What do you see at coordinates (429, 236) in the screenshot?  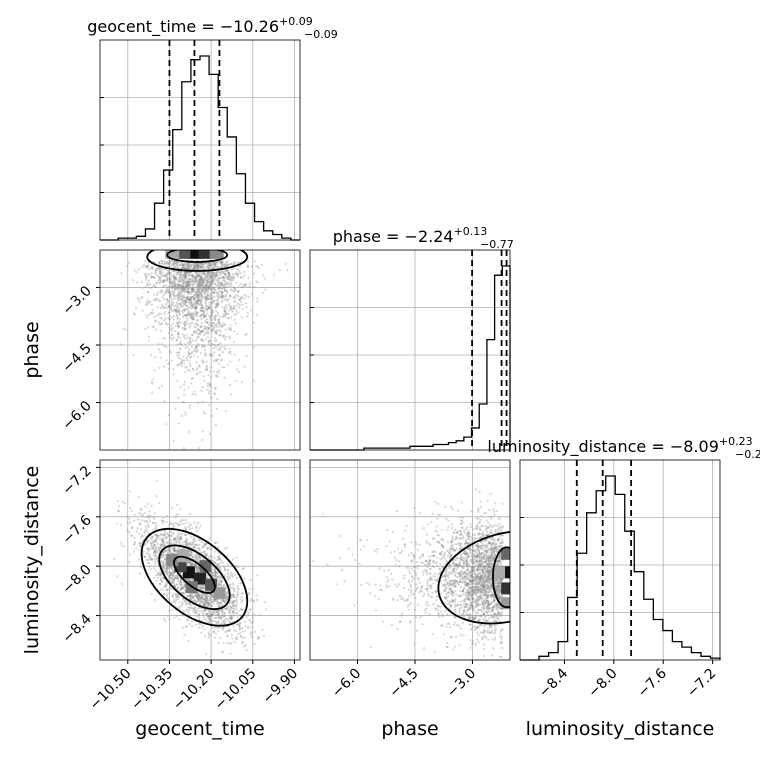 I see `title-median: −2.24` at bounding box center [429, 236].